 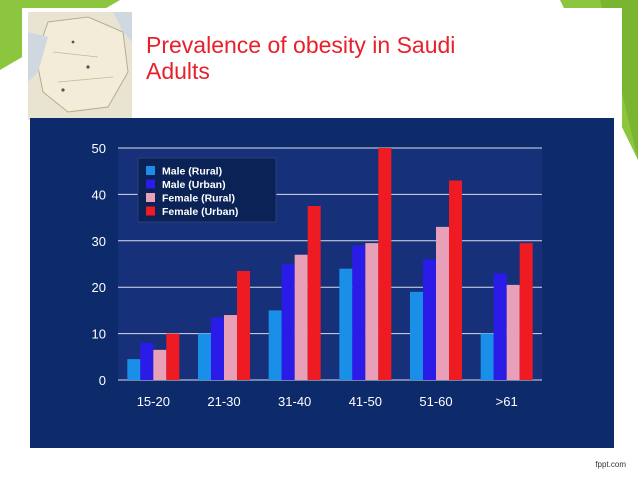 What do you see at coordinates (178, 71) in the screenshot?
I see `slide-title-line2: Adults` at bounding box center [178, 71].